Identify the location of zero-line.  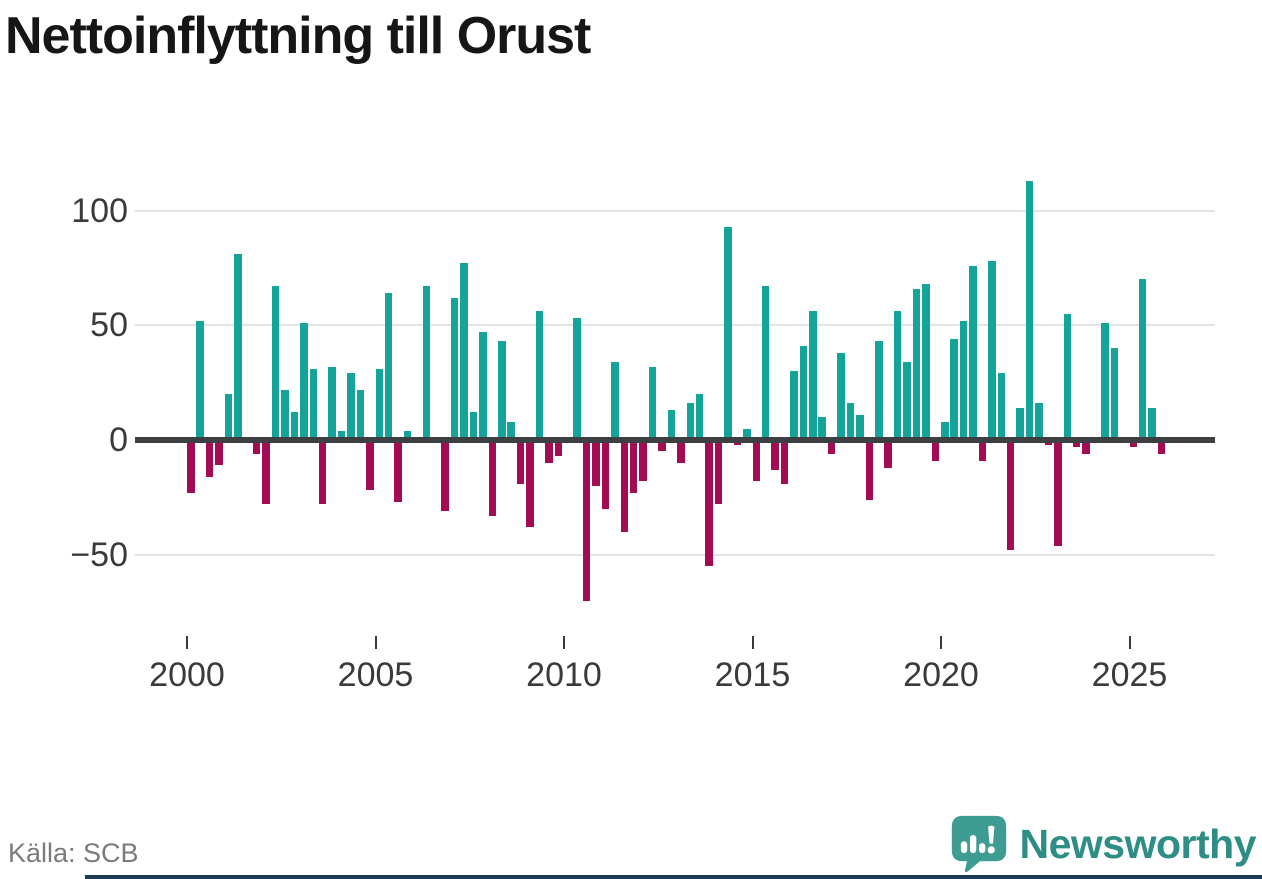
(675, 440).